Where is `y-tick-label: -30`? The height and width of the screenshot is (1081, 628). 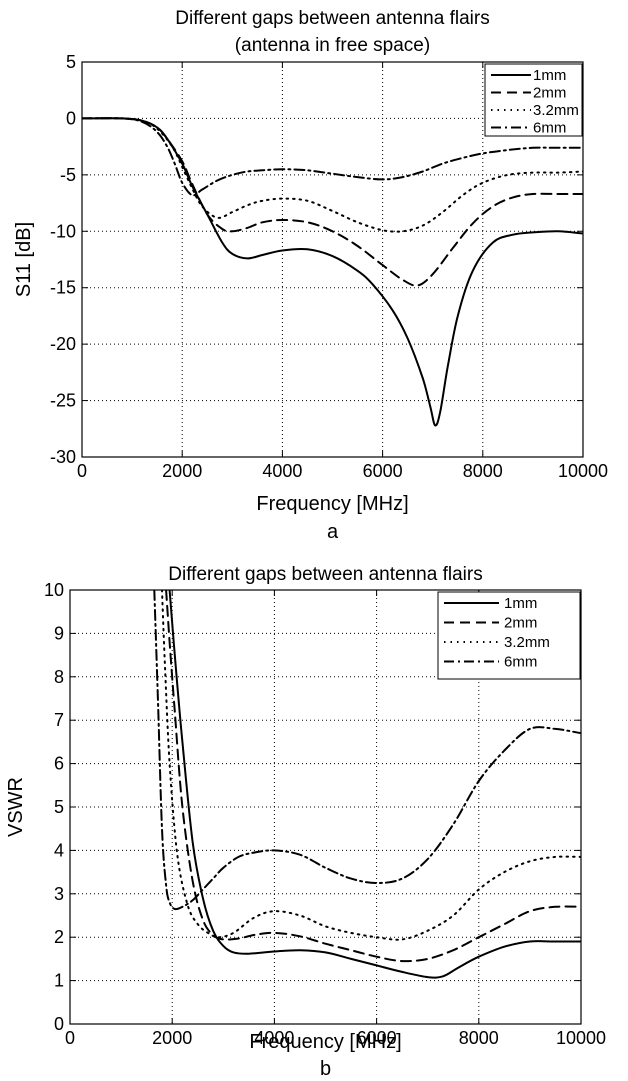
y-tick-label: -30 is located at coordinates (63, 457).